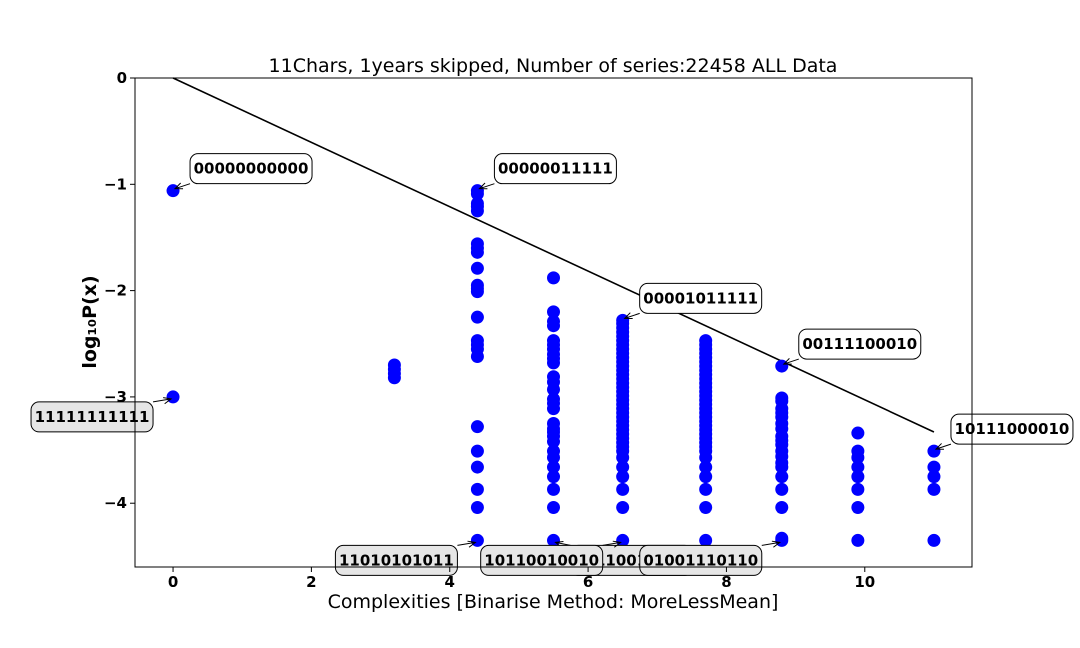 The width and height of the screenshot is (1080, 648). I want to click on annotation-label: 01001110110, so click(700, 560).